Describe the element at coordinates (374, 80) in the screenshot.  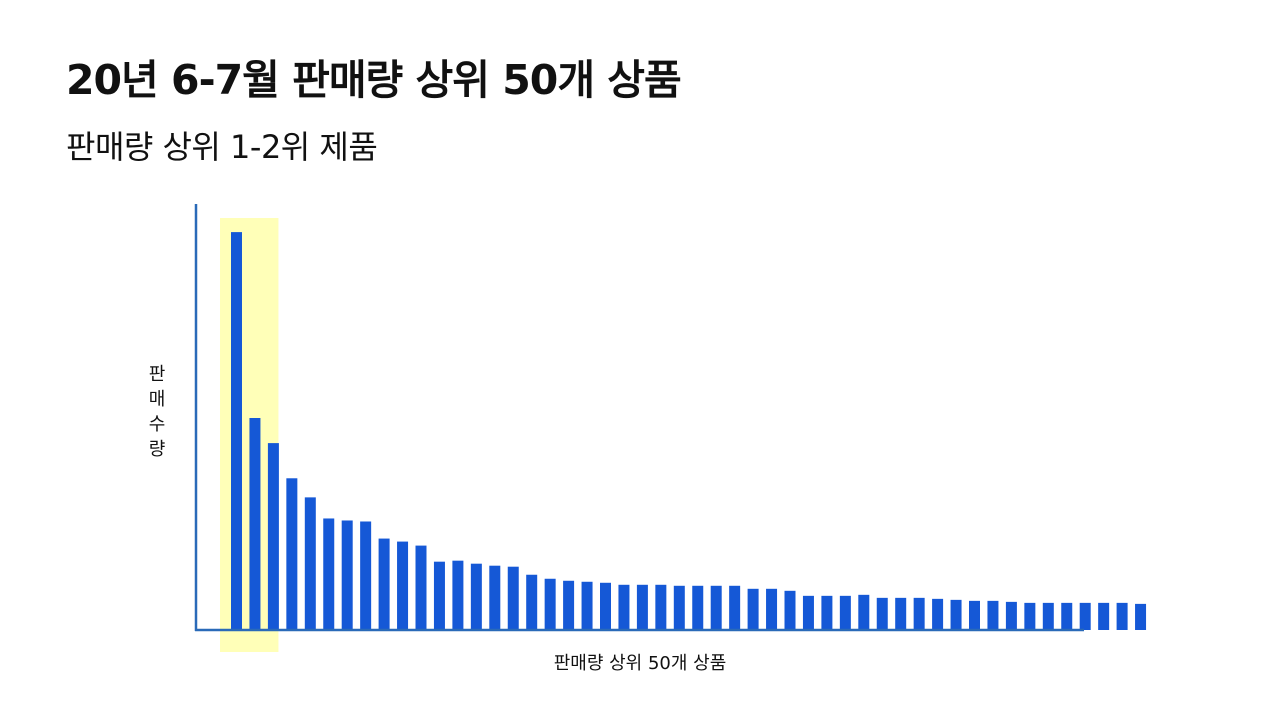
I see `page-title: 20년 6-7월 판매량 상위 50개 상품` at that location.